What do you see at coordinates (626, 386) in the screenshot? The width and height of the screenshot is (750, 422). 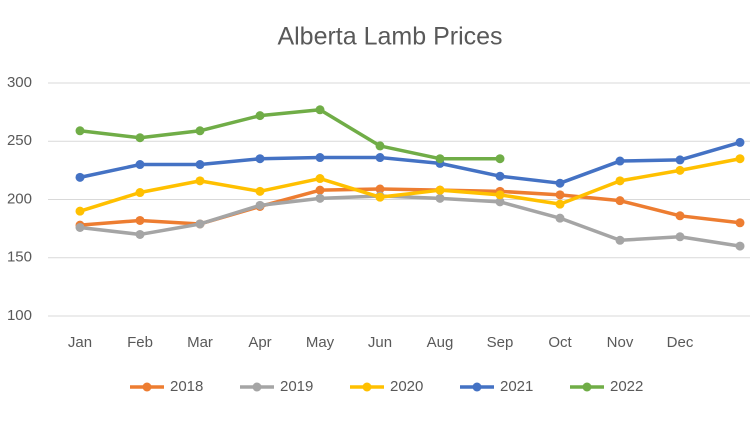 I see `legend-label: 2022` at bounding box center [626, 386].